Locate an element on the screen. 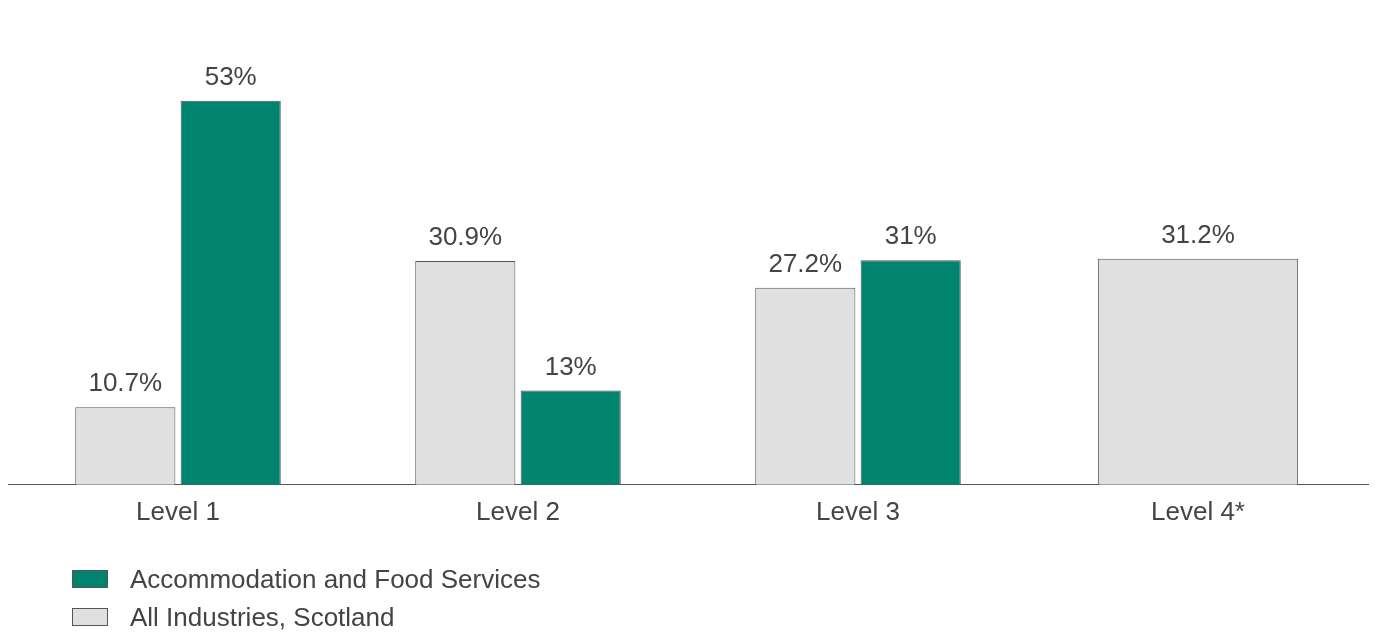 This screenshot has height=633, width=1376. legend-label: All Industries, Scotland is located at coordinates (262, 617).